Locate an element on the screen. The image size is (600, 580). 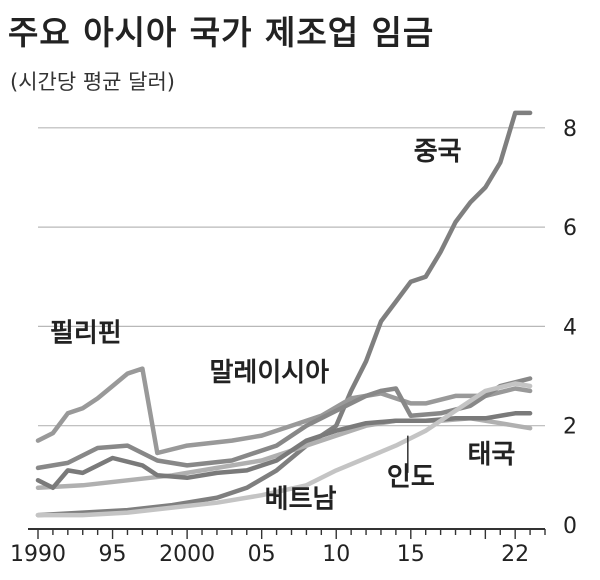
series-label: 태국 is located at coordinates (491, 455).